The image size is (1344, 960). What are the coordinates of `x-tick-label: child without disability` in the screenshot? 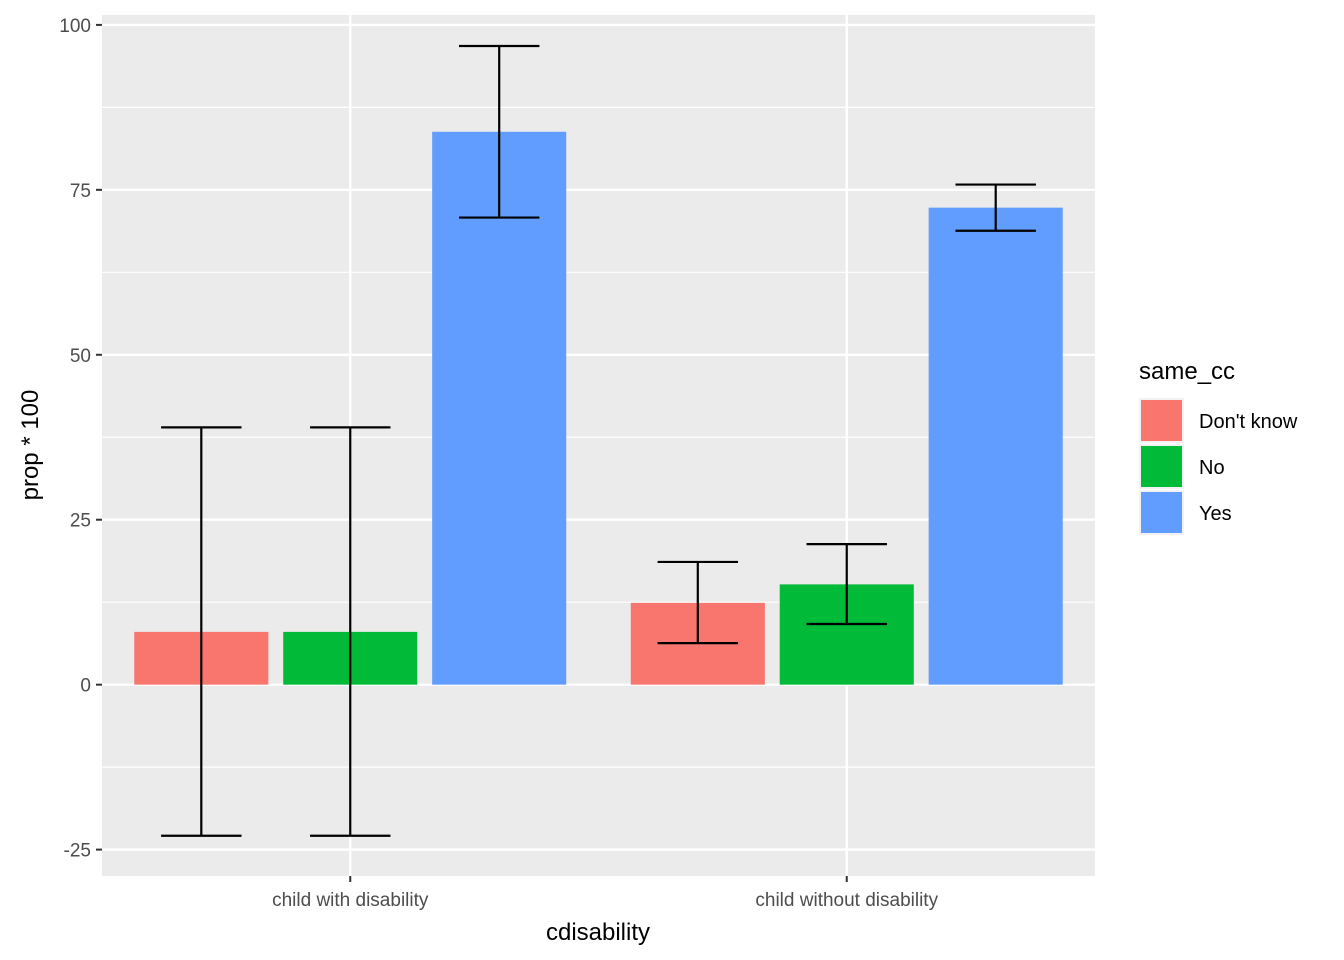 It's located at (846, 900).